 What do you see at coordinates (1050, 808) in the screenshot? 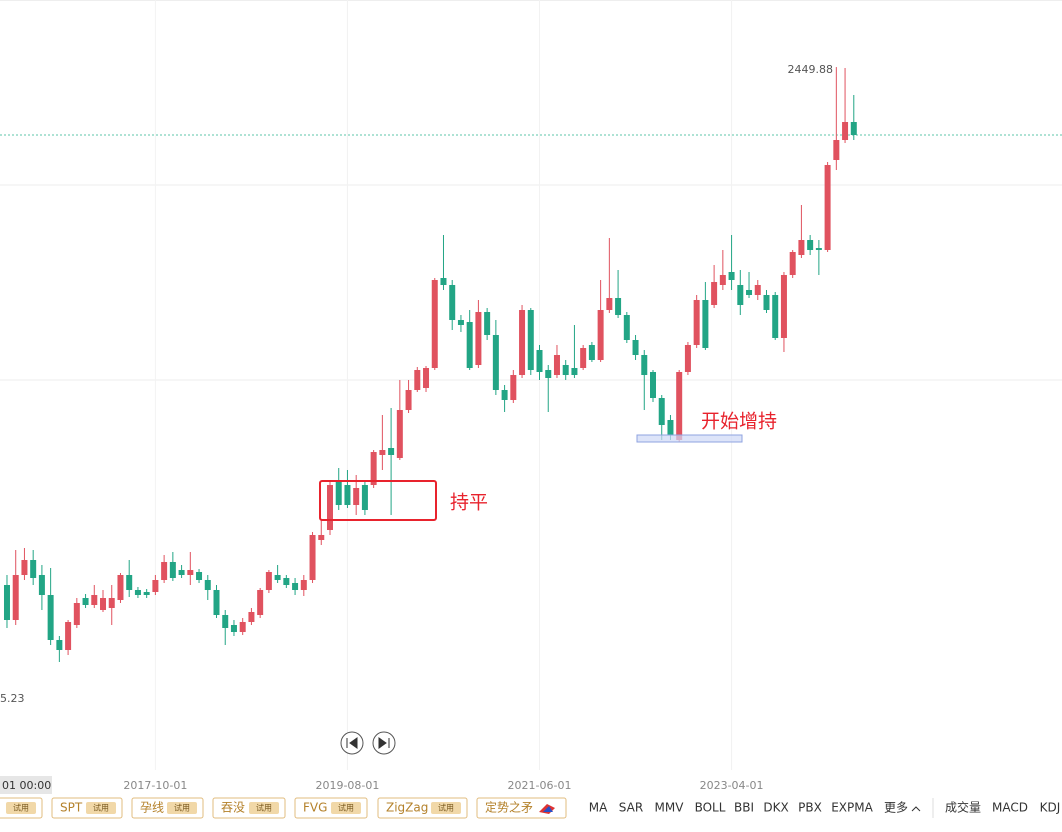
I see `sub-indicator: KDJ` at bounding box center [1050, 808].